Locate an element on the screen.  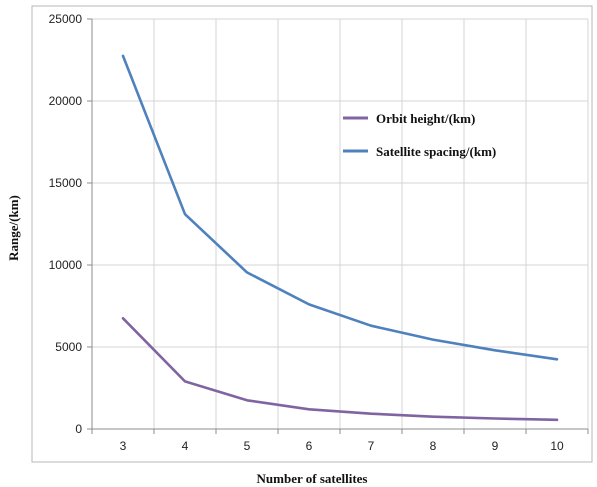
x-tick-label: 3 is located at coordinates (123, 446).